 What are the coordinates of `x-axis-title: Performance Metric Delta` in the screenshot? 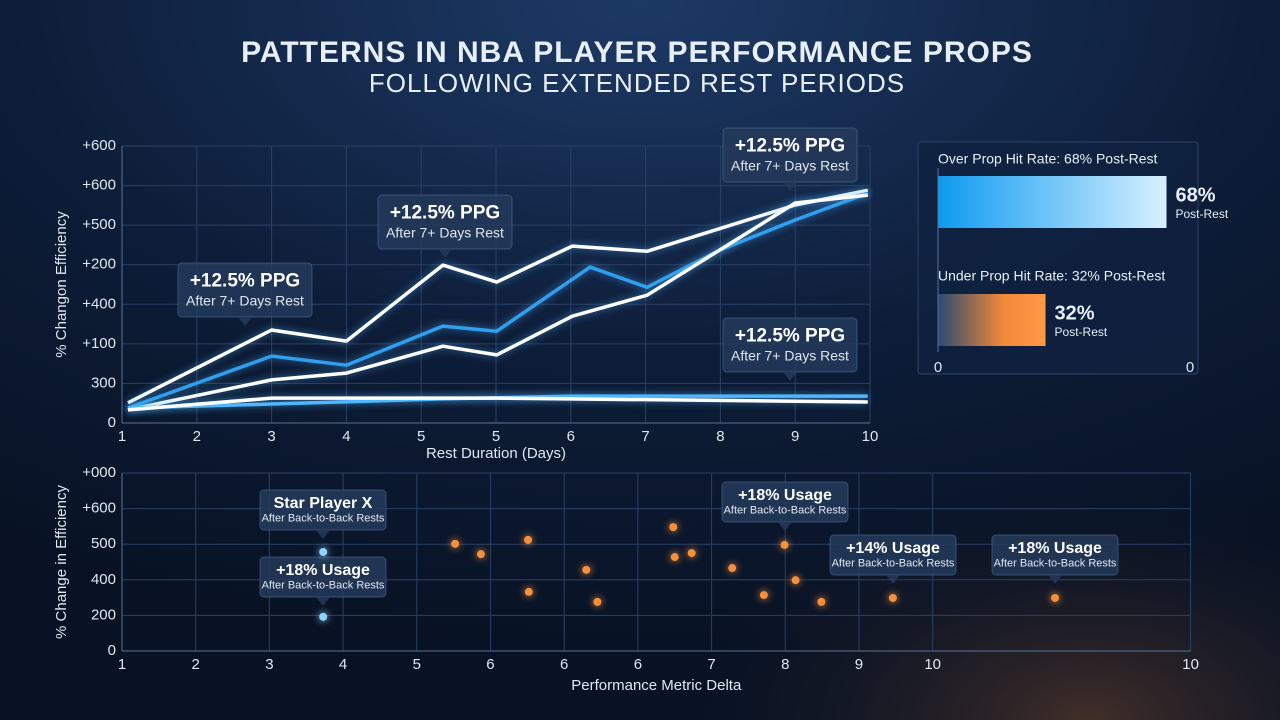 It's located at (656, 685).